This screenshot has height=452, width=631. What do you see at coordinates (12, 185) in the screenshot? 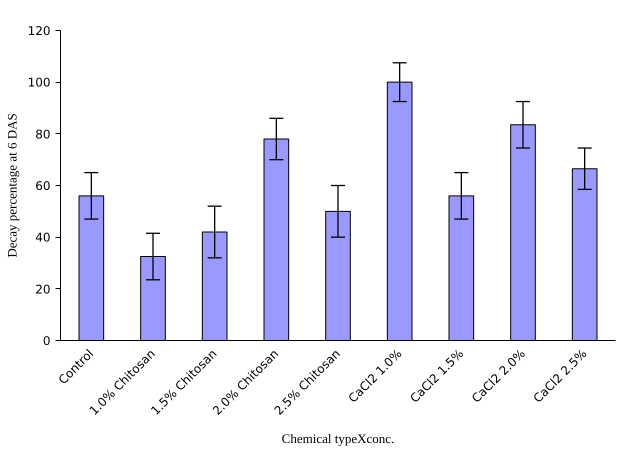
I see `y-axis-title: Decay percentage at 6 DAS` at bounding box center [12, 185].